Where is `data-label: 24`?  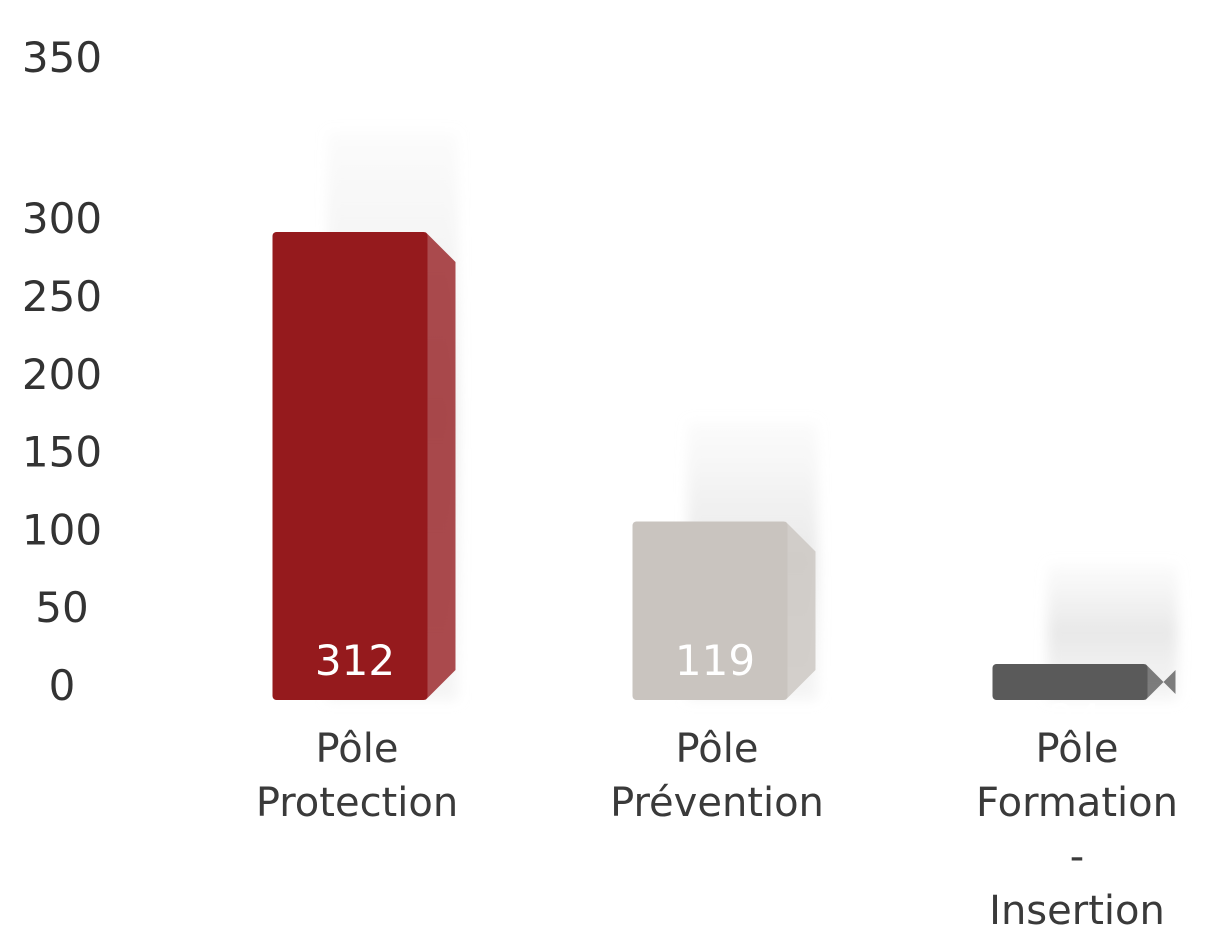
data-label: 24 is located at coordinates (1074, 719).